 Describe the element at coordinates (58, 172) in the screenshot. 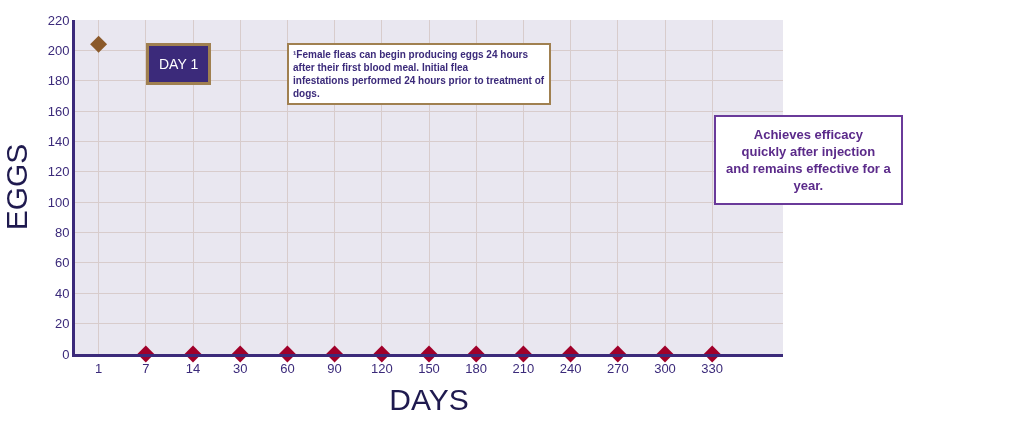

I see `y-tick-label: 120` at that location.